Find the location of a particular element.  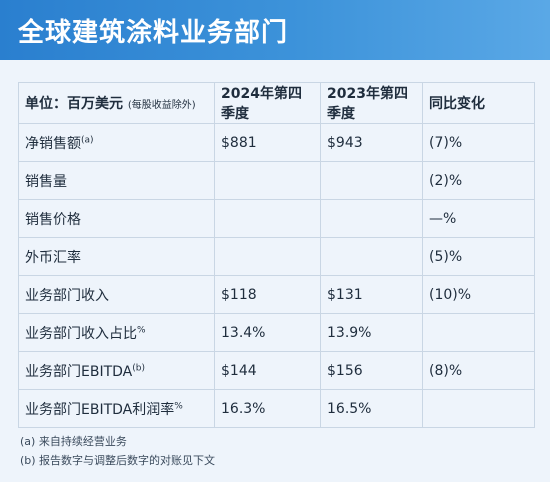

row-label: 业务部门收入 is located at coordinates (116, 294).